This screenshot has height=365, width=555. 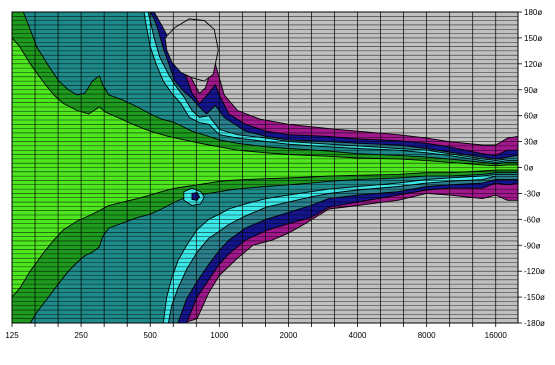 What do you see at coordinates (533, 38) in the screenshot?
I see `y-tick-label: 150ø` at bounding box center [533, 38].